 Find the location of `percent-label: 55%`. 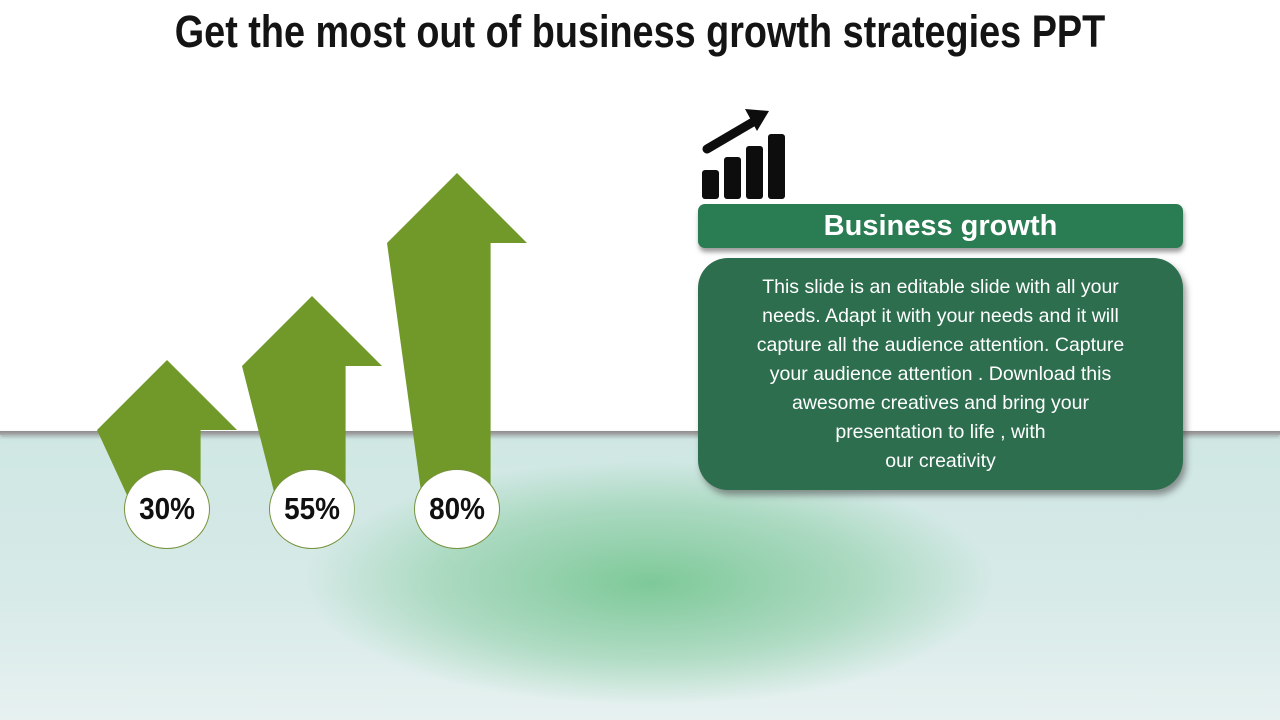

percent-label: 55% is located at coordinates (312, 508).